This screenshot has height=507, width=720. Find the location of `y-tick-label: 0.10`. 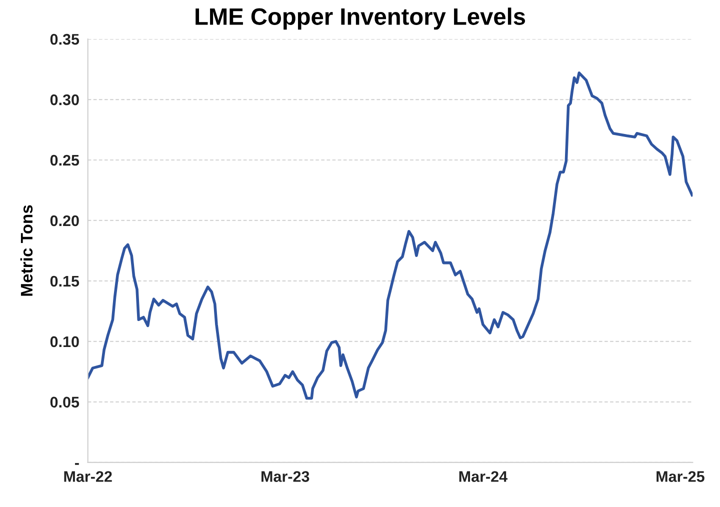

y-tick-label: 0.10 is located at coordinates (64, 342).